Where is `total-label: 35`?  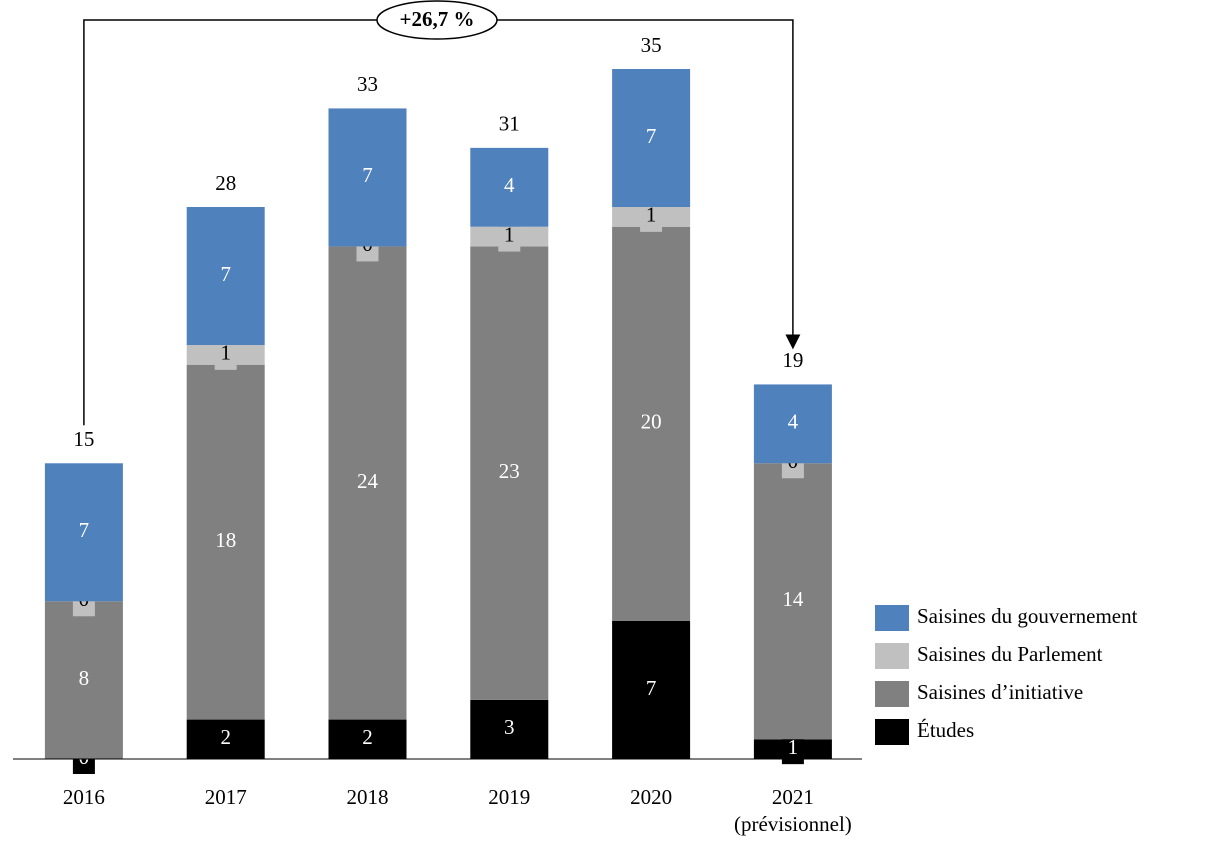
total-label: 35 is located at coordinates (651, 45).